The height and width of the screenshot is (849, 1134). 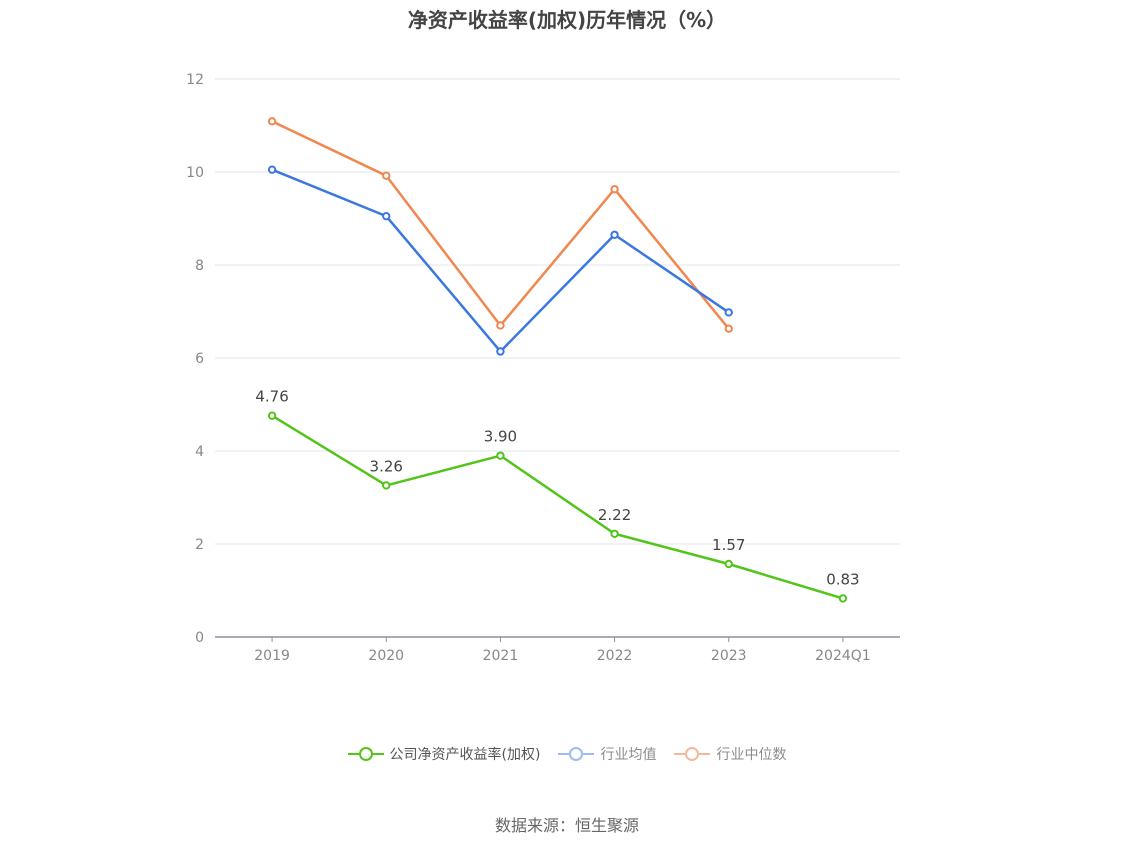 I want to click on x-tick-label: 2021, so click(x=501, y=656).